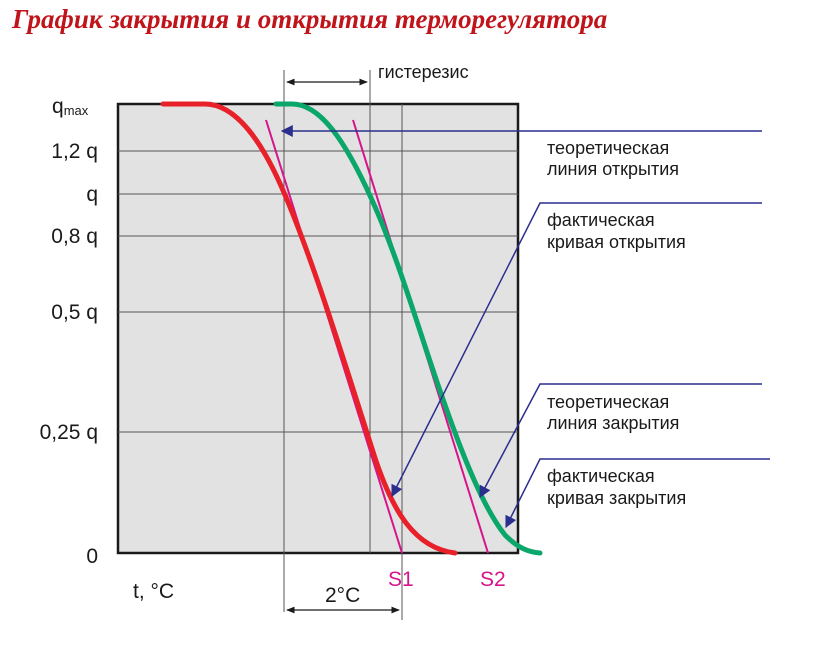  Describe the element at coordinates (92, 556) in the screenshot. I see `y-tick-0: 0` at that location.